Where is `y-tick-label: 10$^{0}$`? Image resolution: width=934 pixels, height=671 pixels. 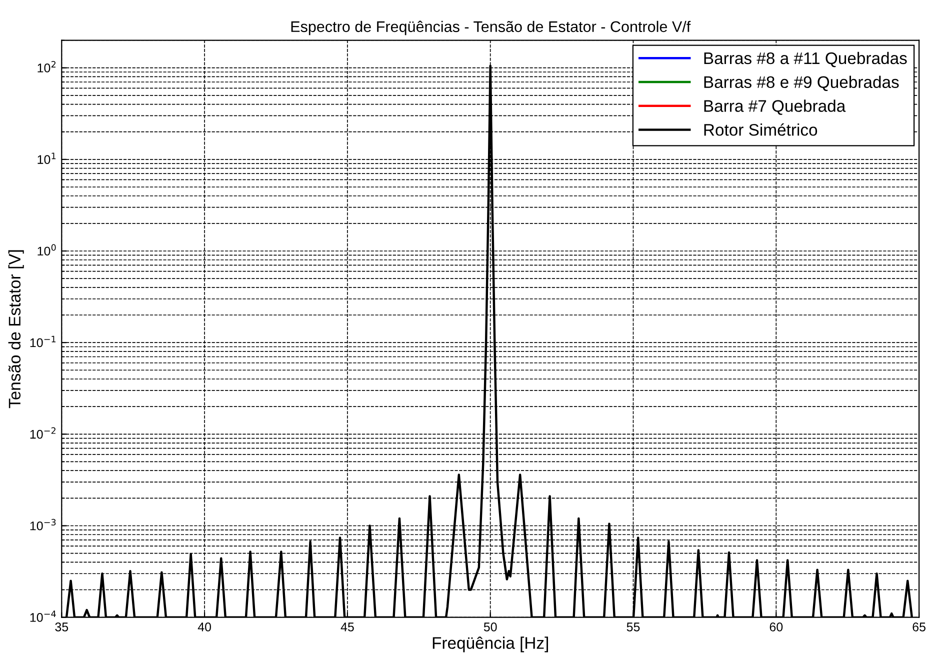
y-tick-label: 10$^{0}$ is located at coordinates (47, 250).